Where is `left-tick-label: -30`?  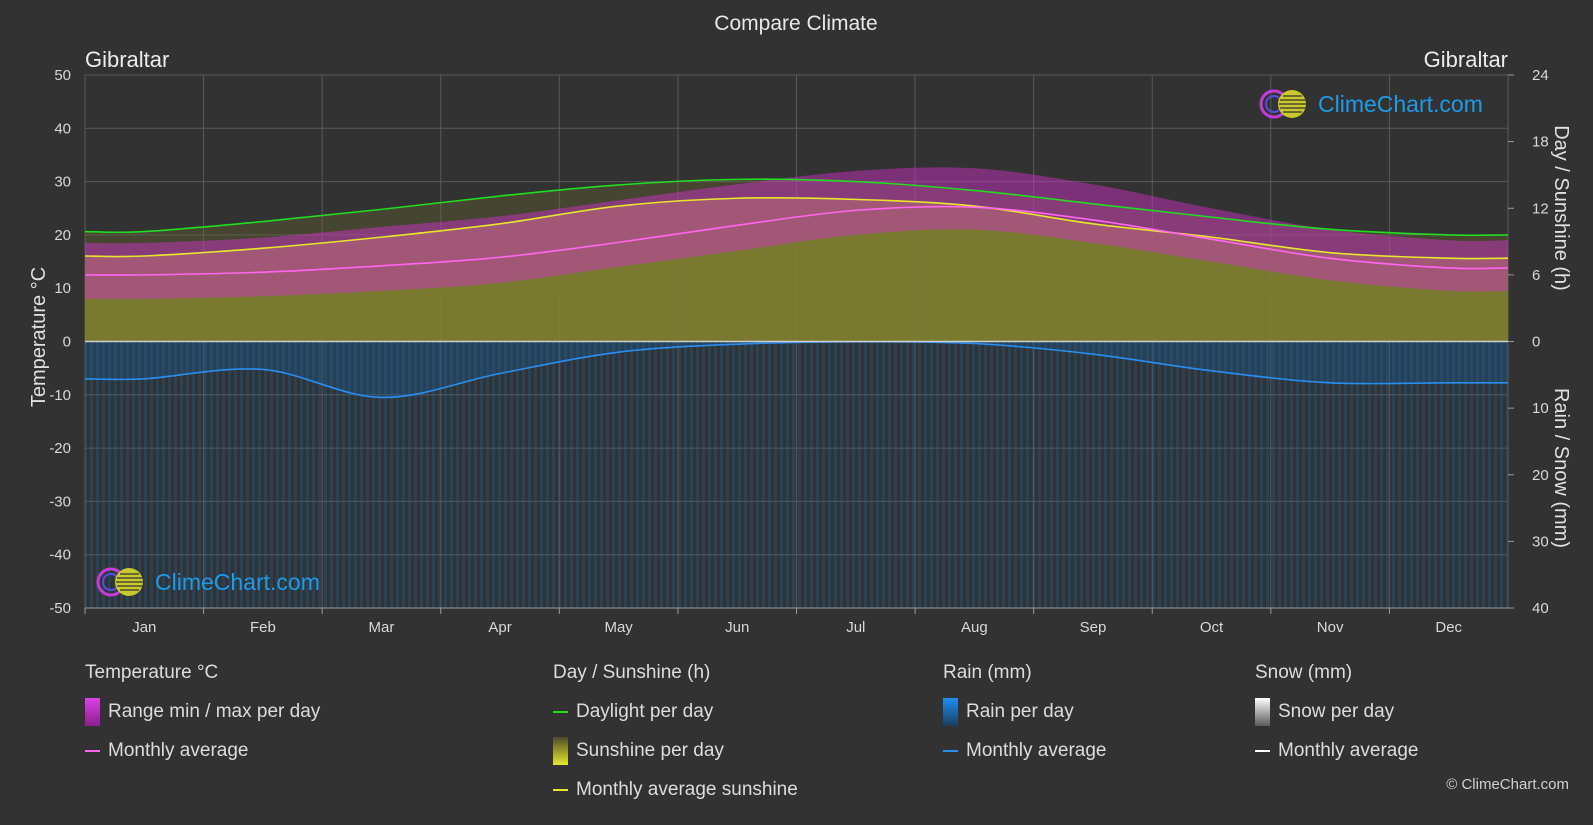
left-tick-label: -30 is located at coordinates (60, 501).